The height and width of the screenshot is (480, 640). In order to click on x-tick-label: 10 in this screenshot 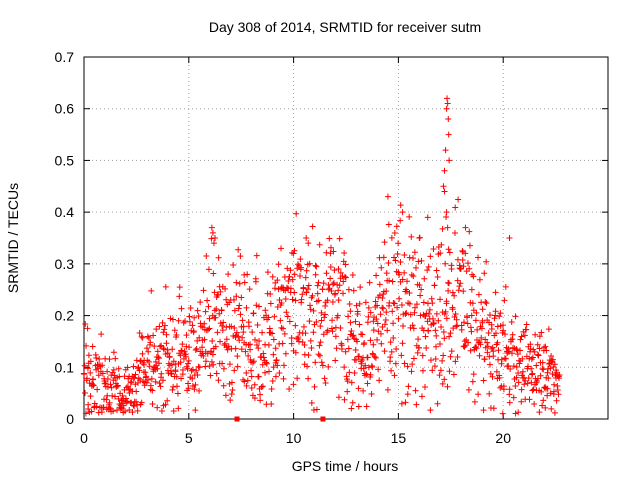, I will do `click(294, 438)`.